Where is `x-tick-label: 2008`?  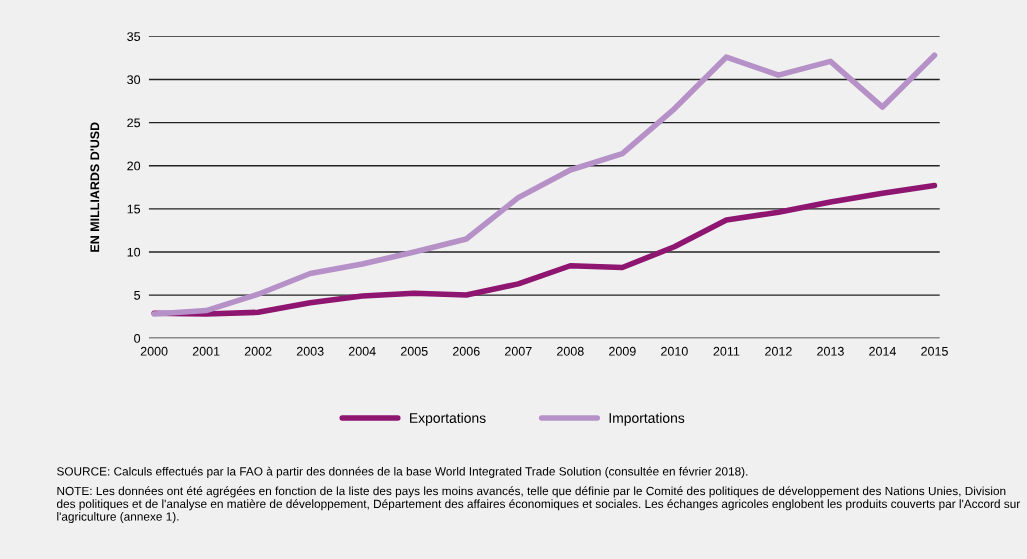
x-tick-label: 2008 is located at coordinates (570, 351).